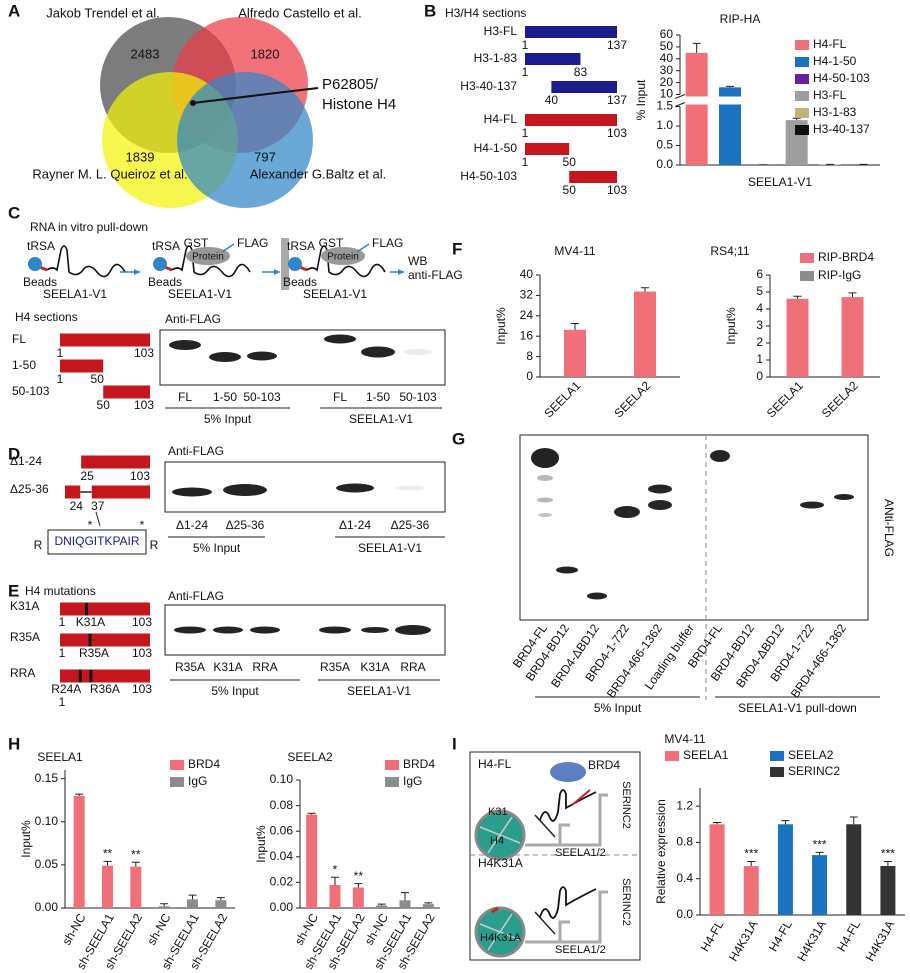 The height and width of the screenshot is (973, 910). I want to click on x-tick-label: sh-NC, so click(73, 929).